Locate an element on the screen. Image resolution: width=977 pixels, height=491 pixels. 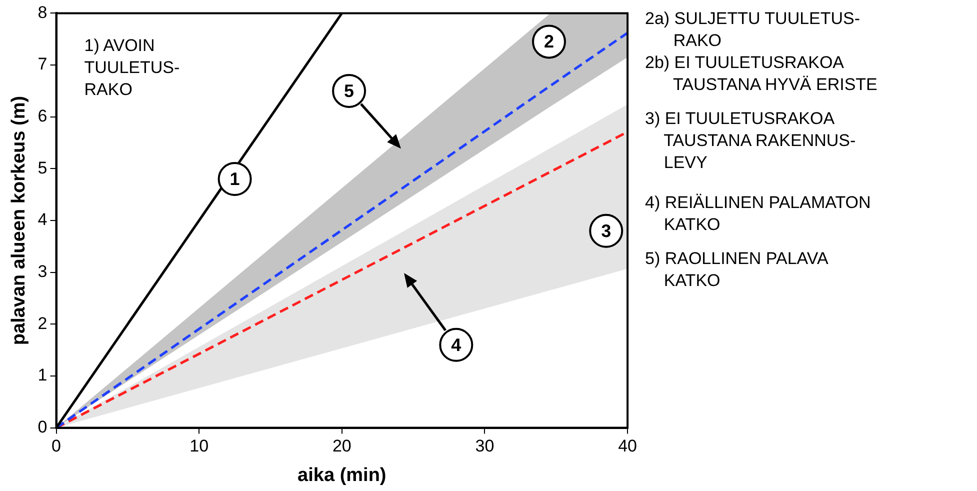
annotation: 1 is located at coordinates (235, 179).